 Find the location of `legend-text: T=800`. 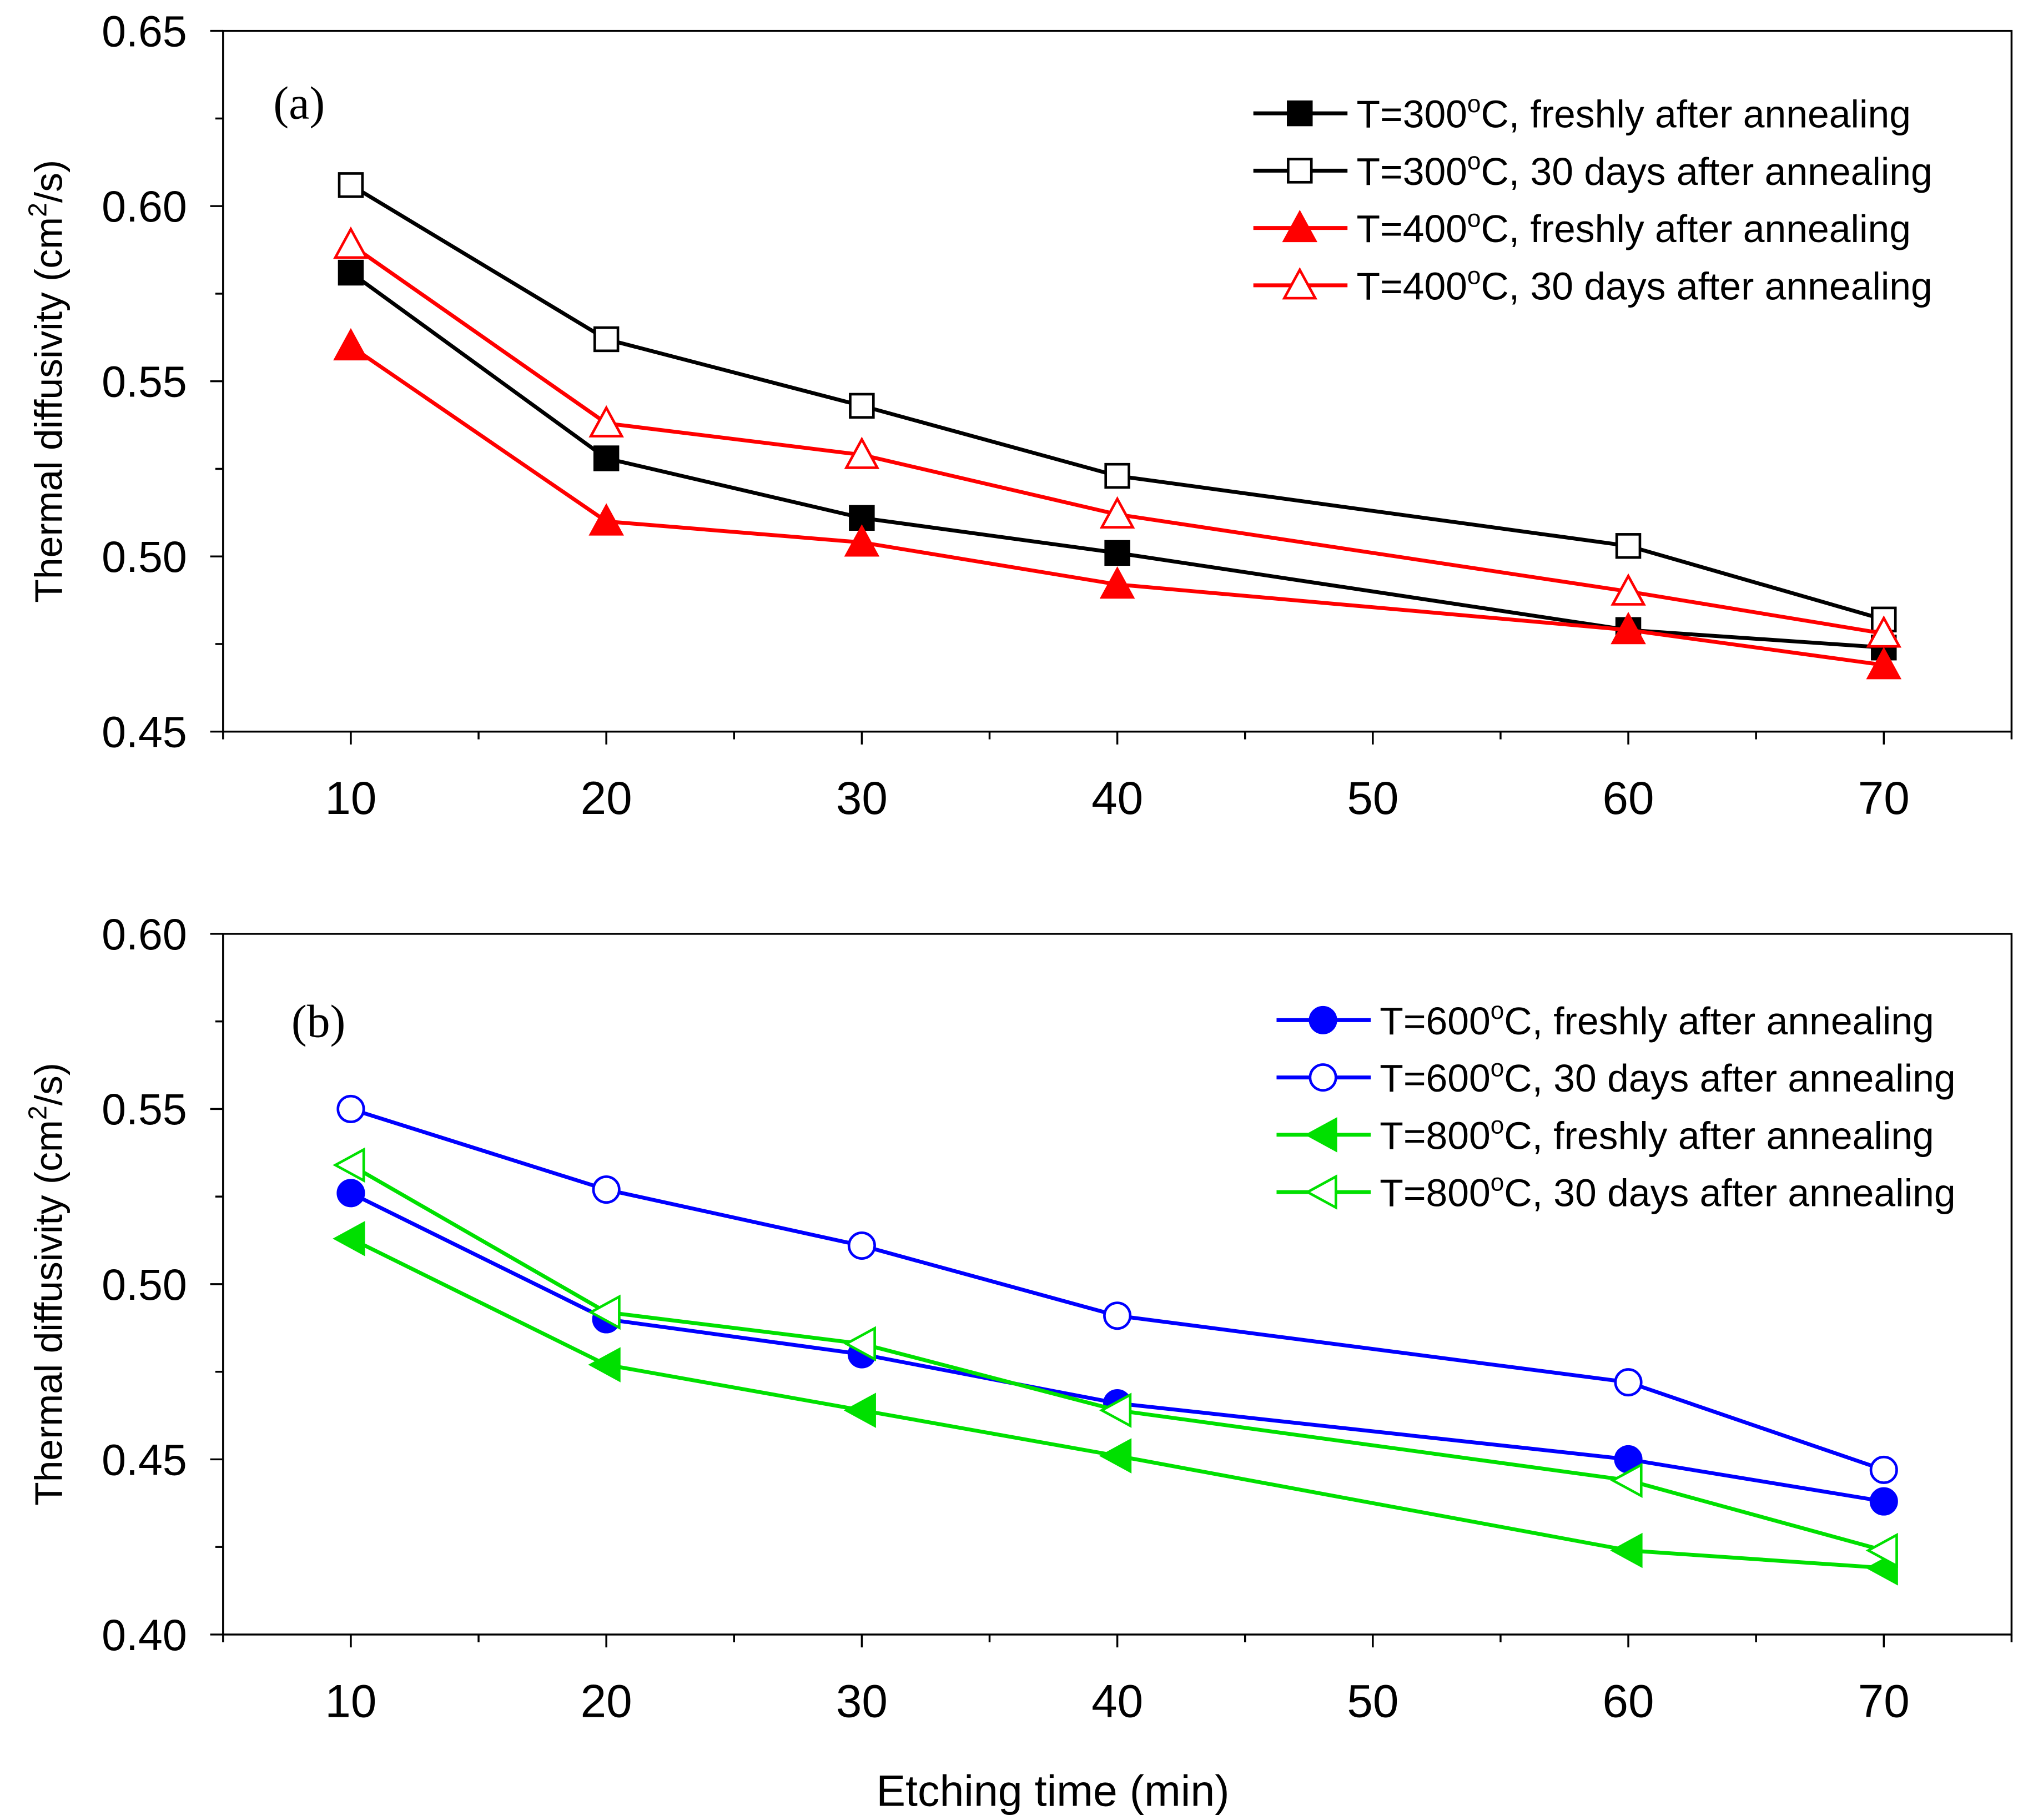

legend-text: T=800 is located at coordinates (1435, 1135).